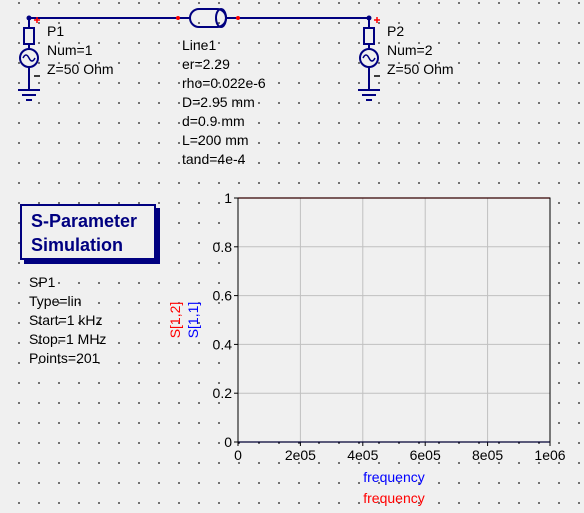 The width and height of the screenshot is (584, 513). Describe the element at coordinates (56, 31) in the screenshot. I see `port-name: P1` at that location.